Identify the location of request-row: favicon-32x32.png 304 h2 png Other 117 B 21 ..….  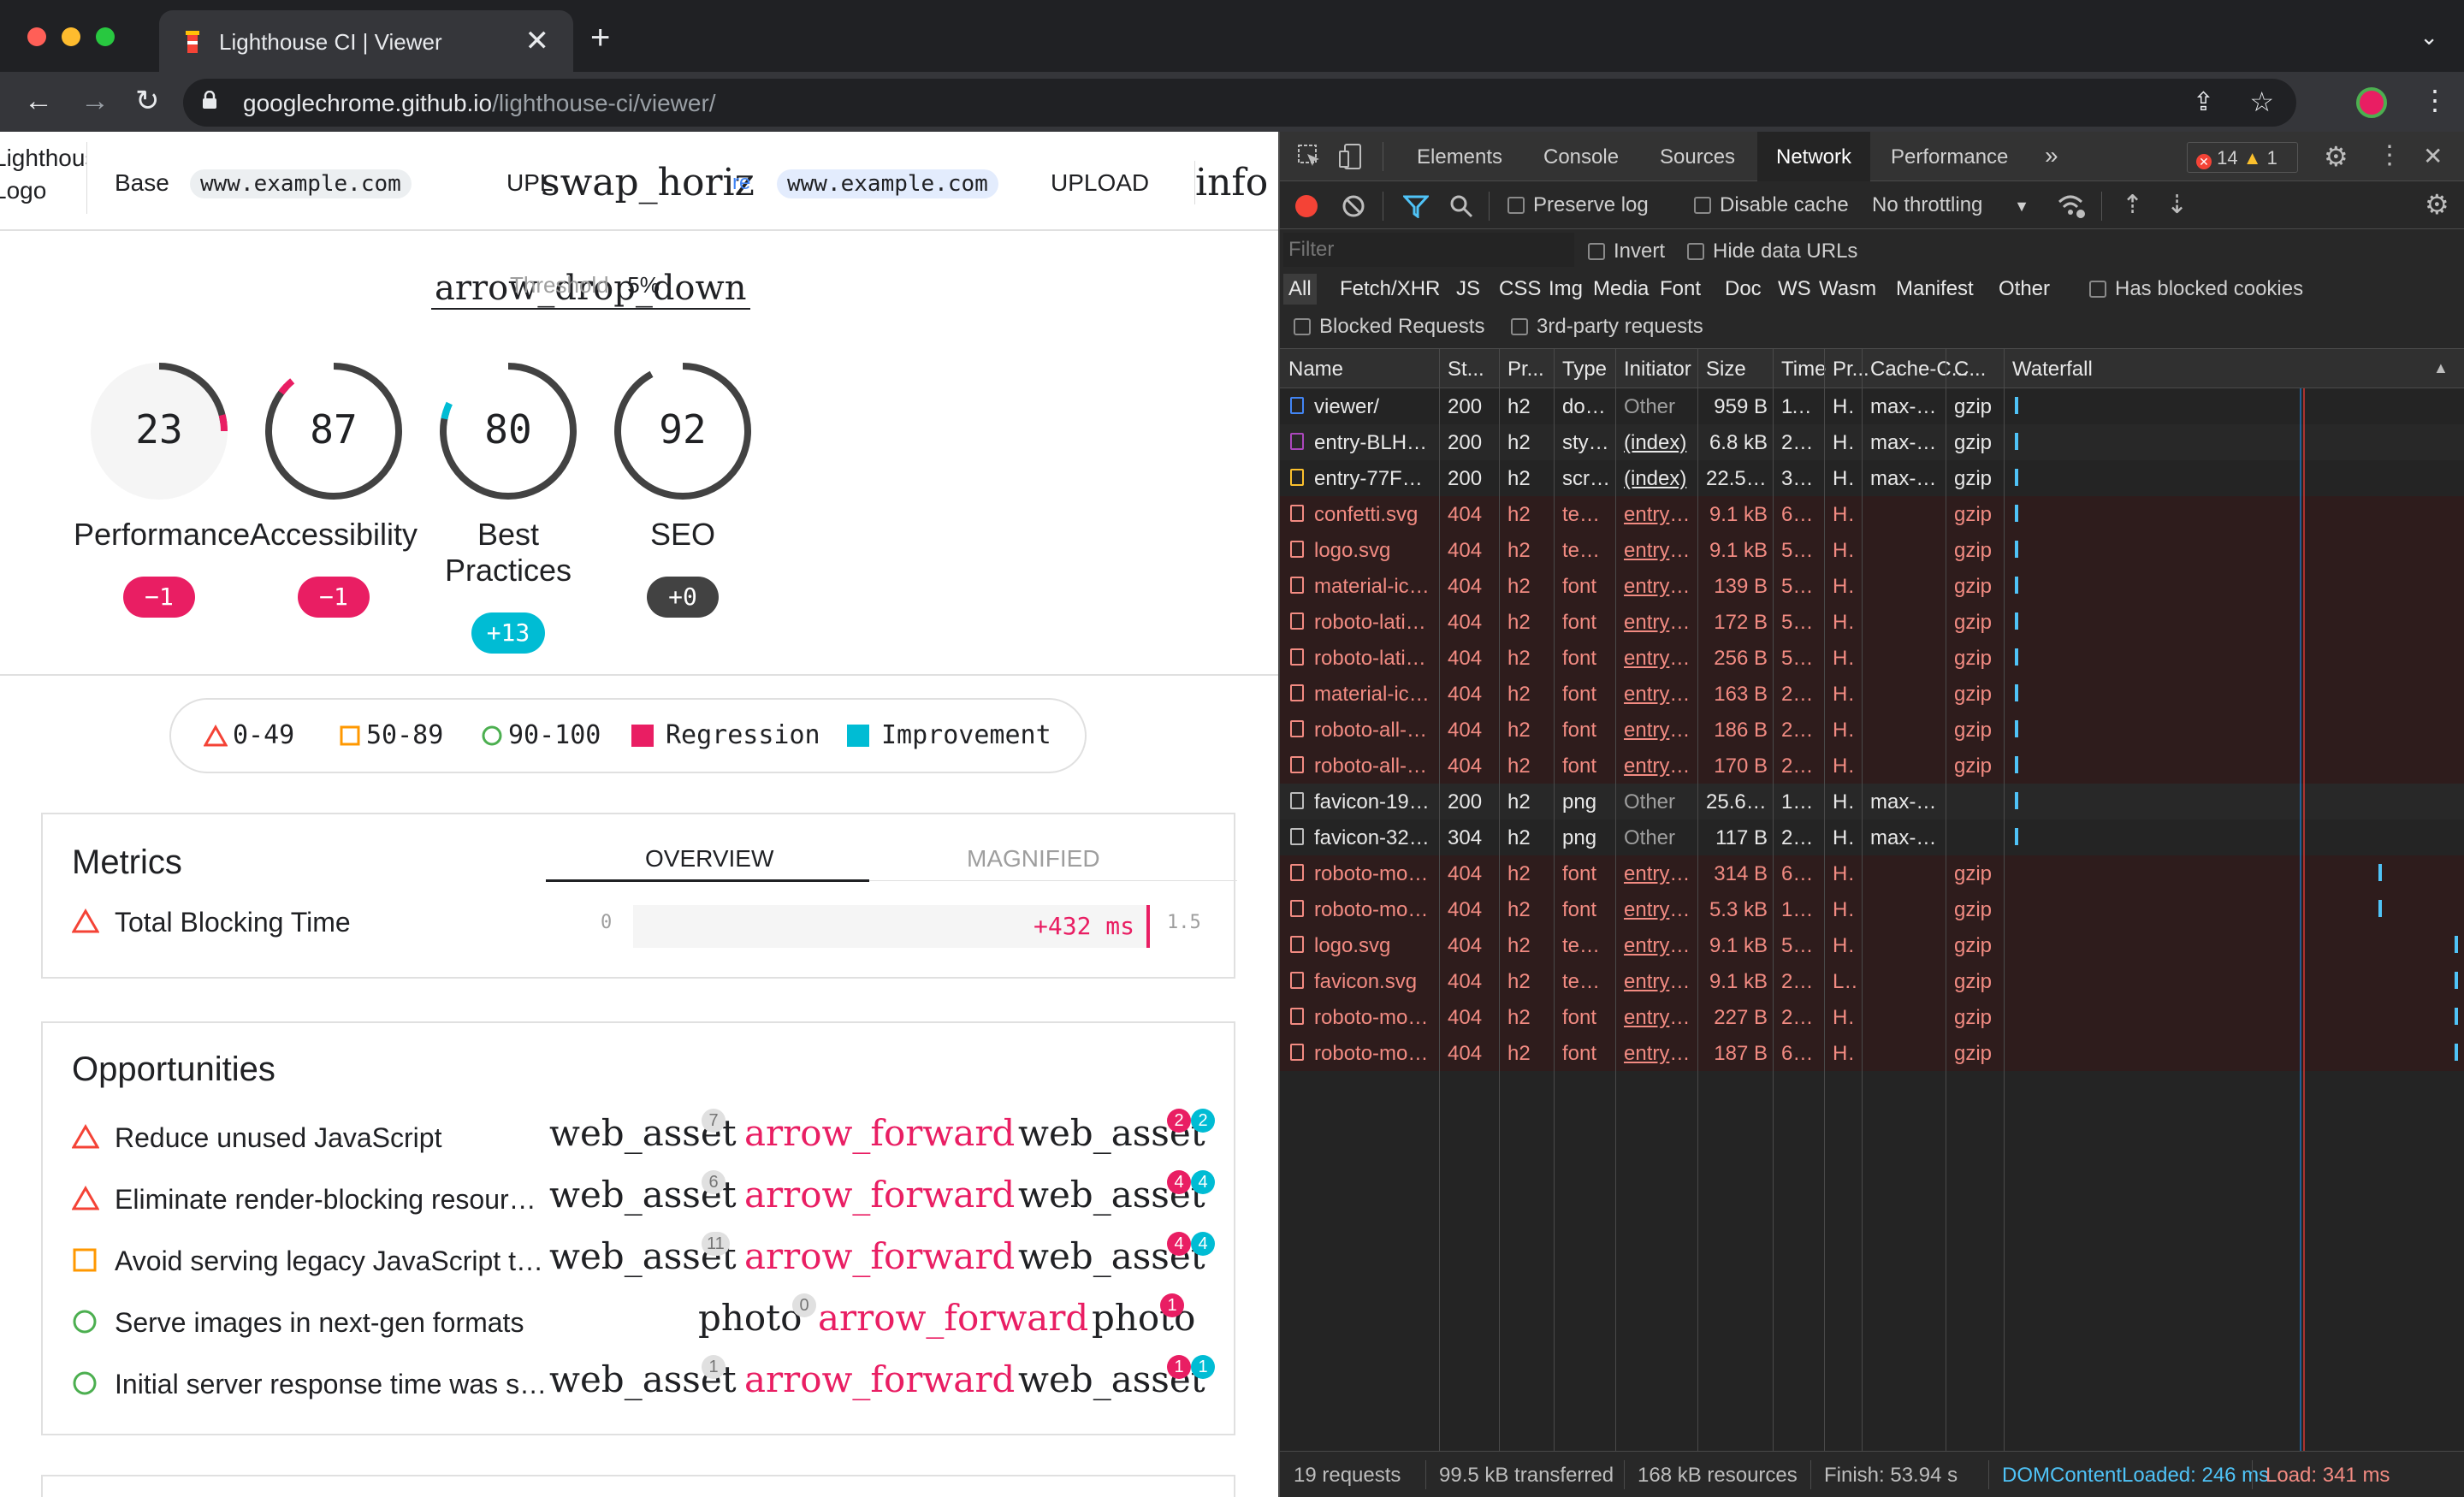
(1872, 837).